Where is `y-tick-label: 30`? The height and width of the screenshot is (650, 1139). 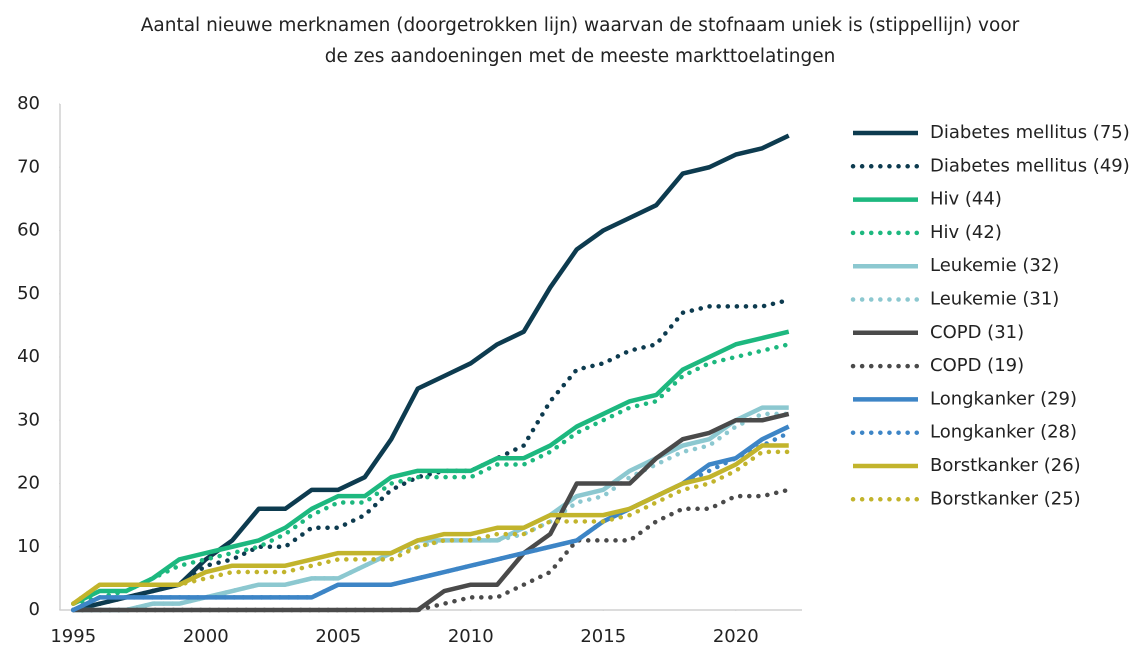 y-tick-label: 30 is located at coordinates (28, 419).